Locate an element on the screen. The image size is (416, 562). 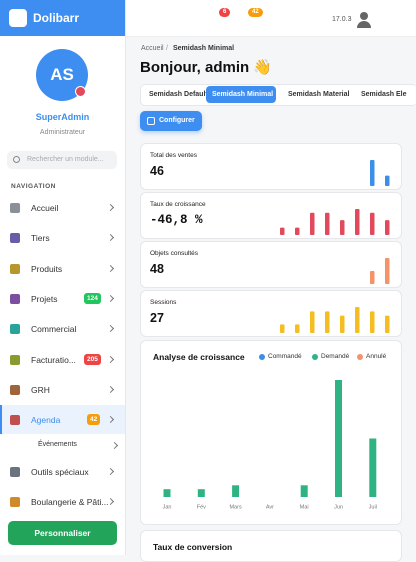
menu-item: Accueil is located at coordinates (45, 208).